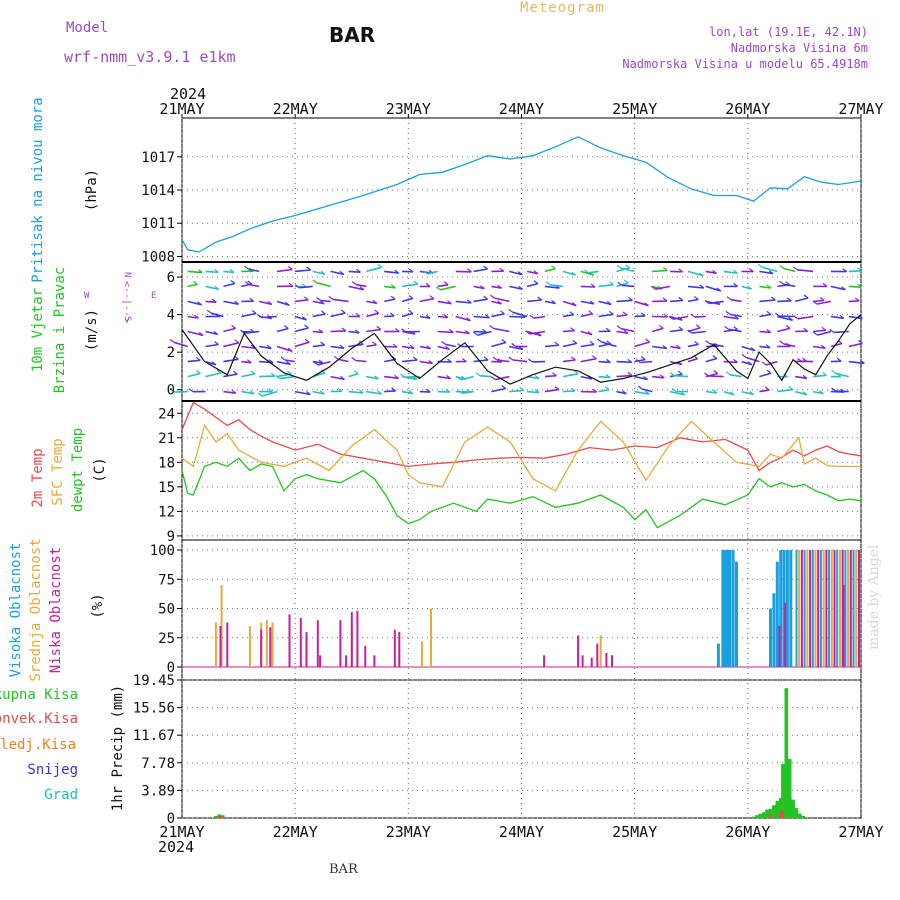 This screenshot has height=900, width=900. Describe the element at coordinates (517, 330) in the screenshot. I see `wind-barbs` at that location.